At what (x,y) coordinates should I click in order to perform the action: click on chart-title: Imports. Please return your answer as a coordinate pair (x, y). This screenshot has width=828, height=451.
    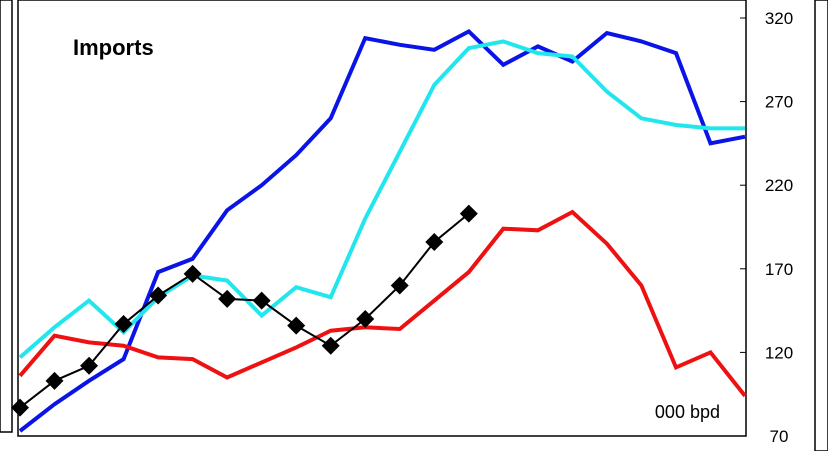
    Looking at the image, I should click on (113, 47).